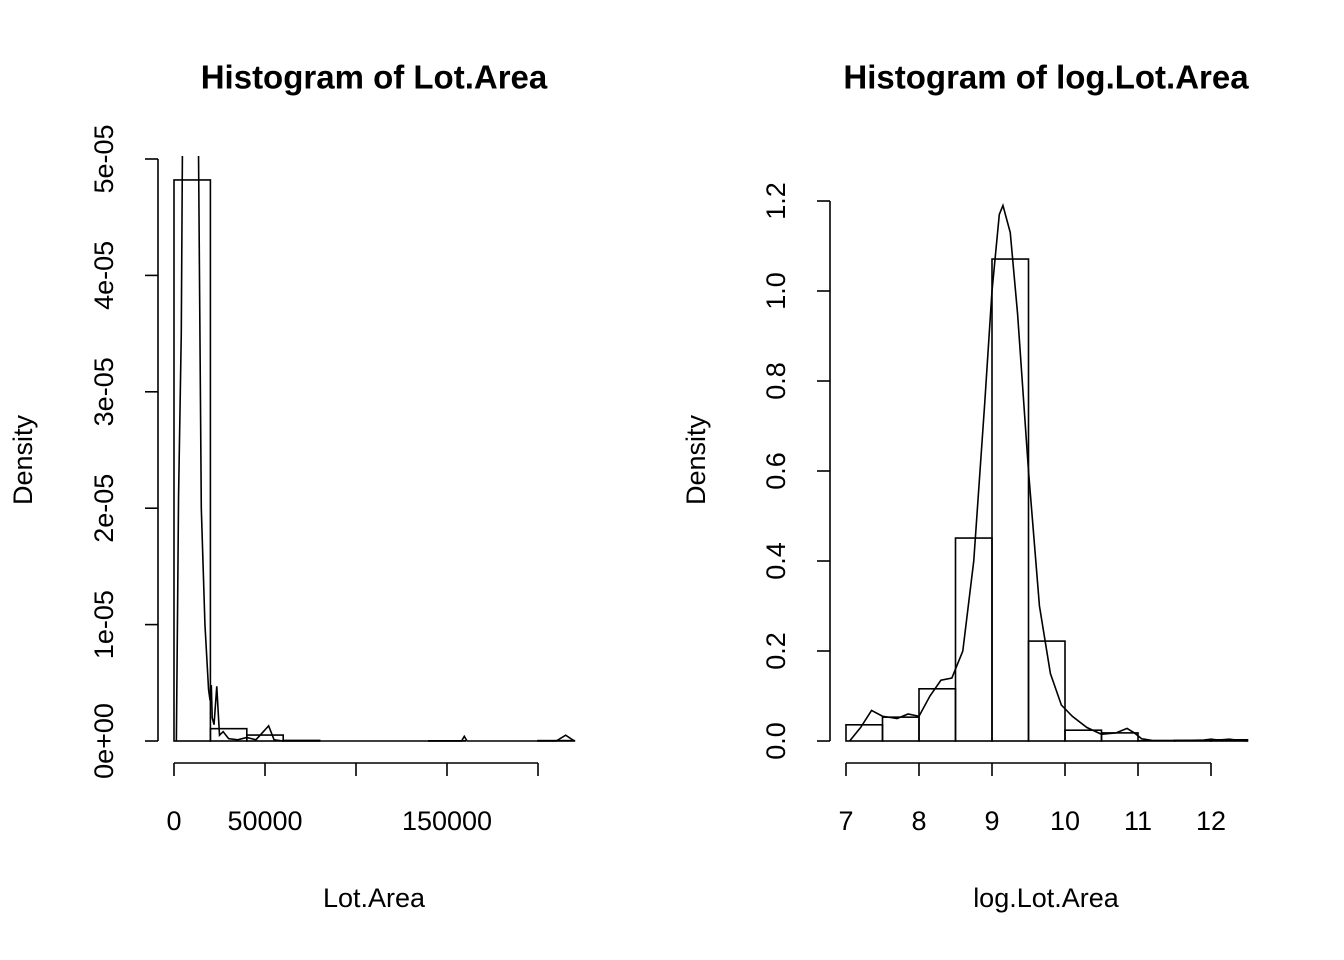 The image size is (1344, 960). I want to click on x-tick-label: 50000, so click(264, 821).